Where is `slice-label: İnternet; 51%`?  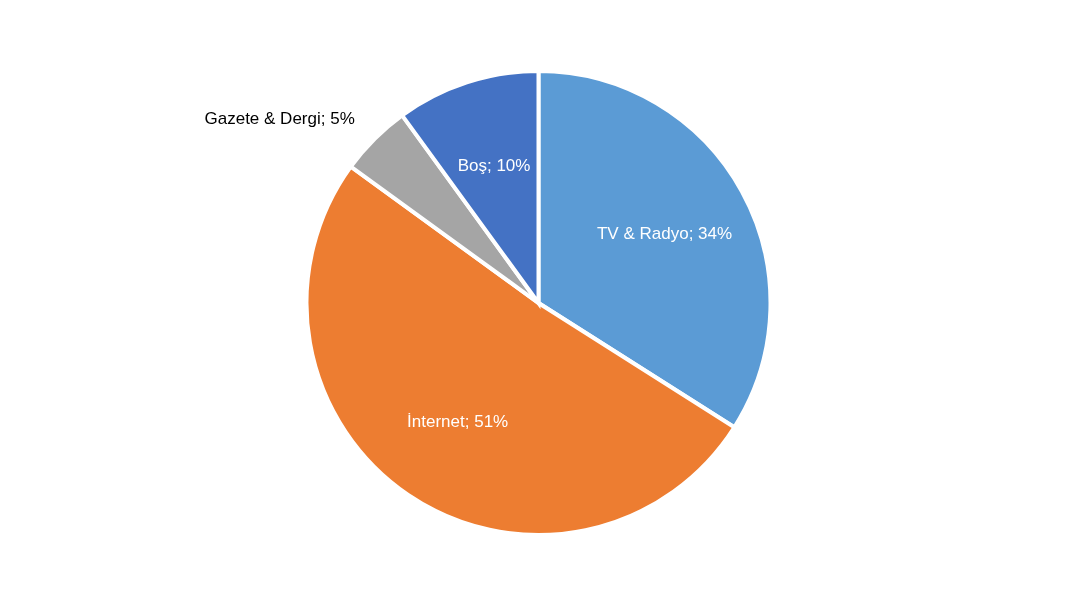
slice-label: İnternet; 51% is located at coordinates (458, 421).